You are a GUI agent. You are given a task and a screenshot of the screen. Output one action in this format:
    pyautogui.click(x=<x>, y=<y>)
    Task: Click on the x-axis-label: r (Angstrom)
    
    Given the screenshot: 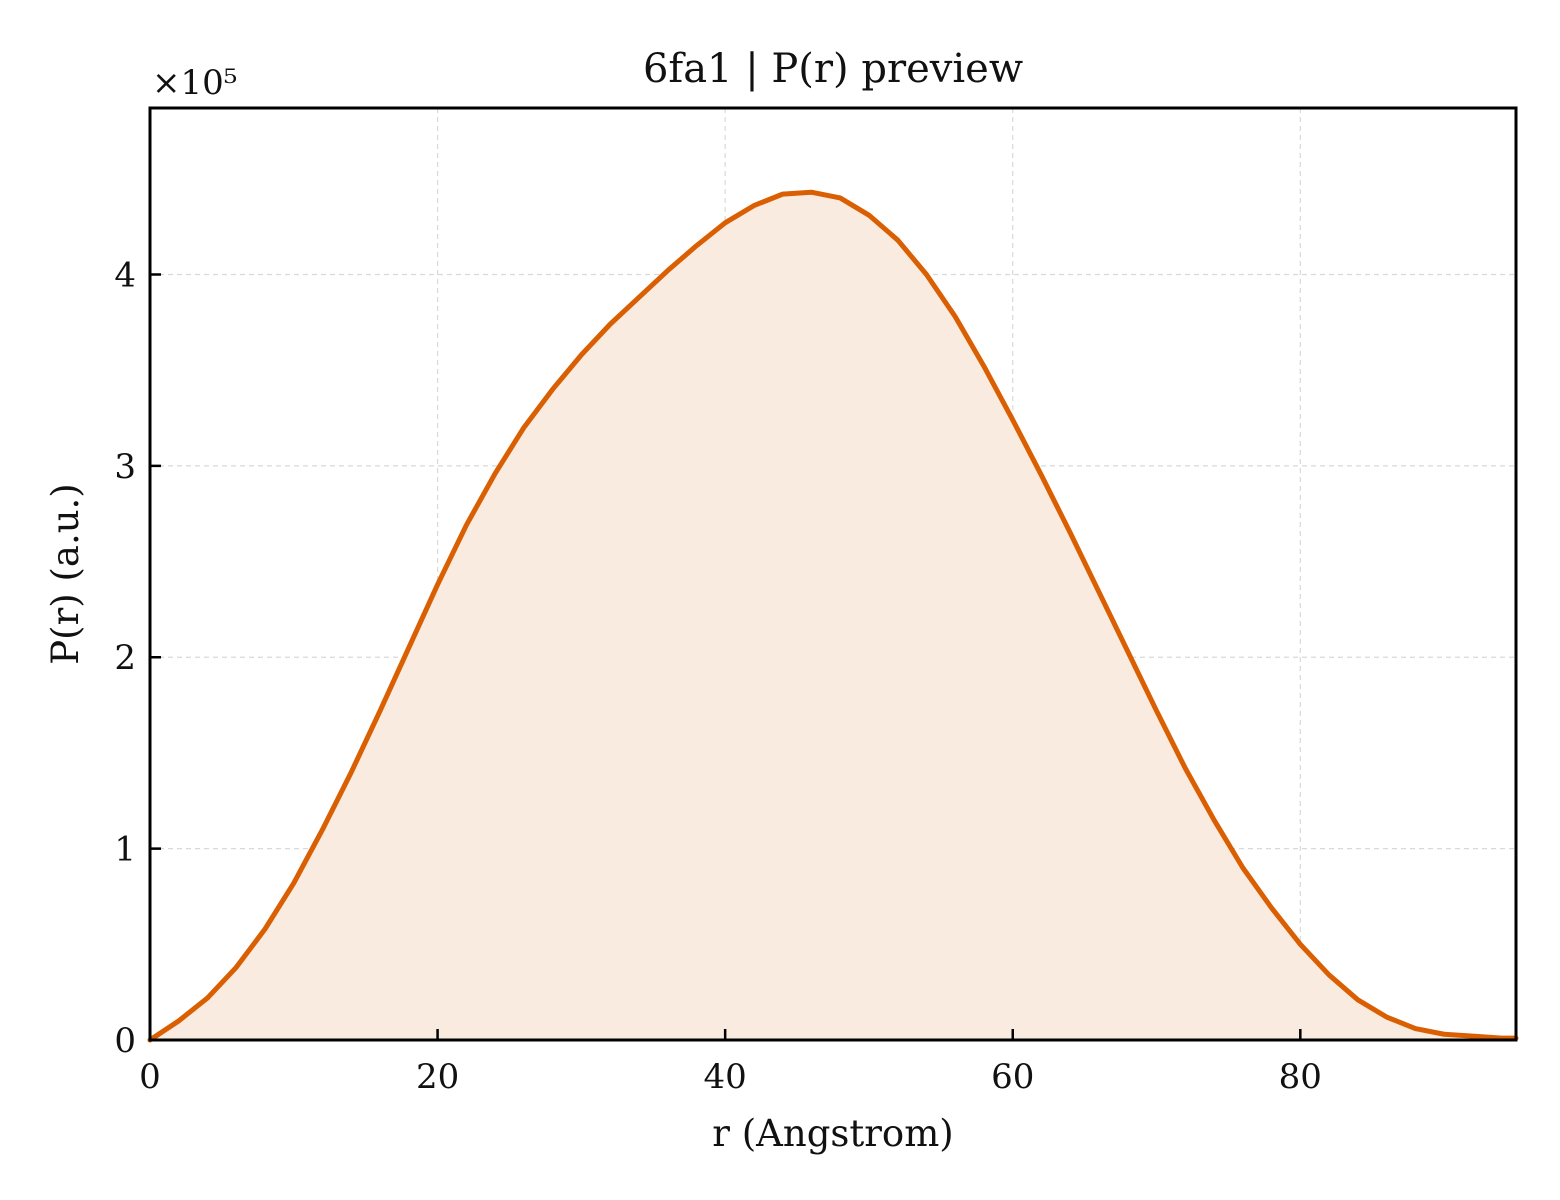 What is the action you would take?
    pyautogui.click(x=832, y=1133)
    